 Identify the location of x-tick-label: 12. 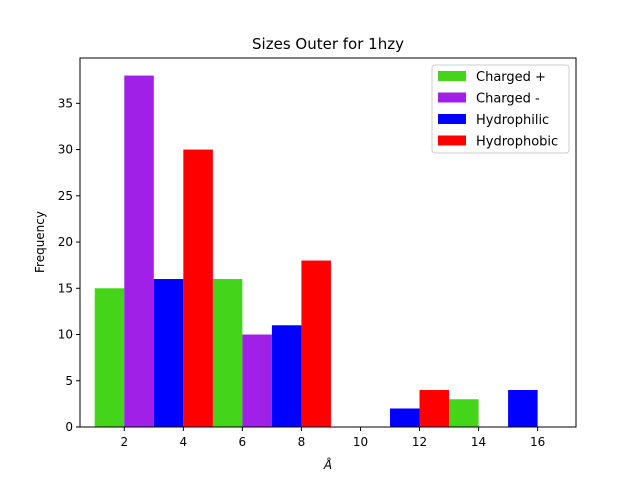
(419, 442).